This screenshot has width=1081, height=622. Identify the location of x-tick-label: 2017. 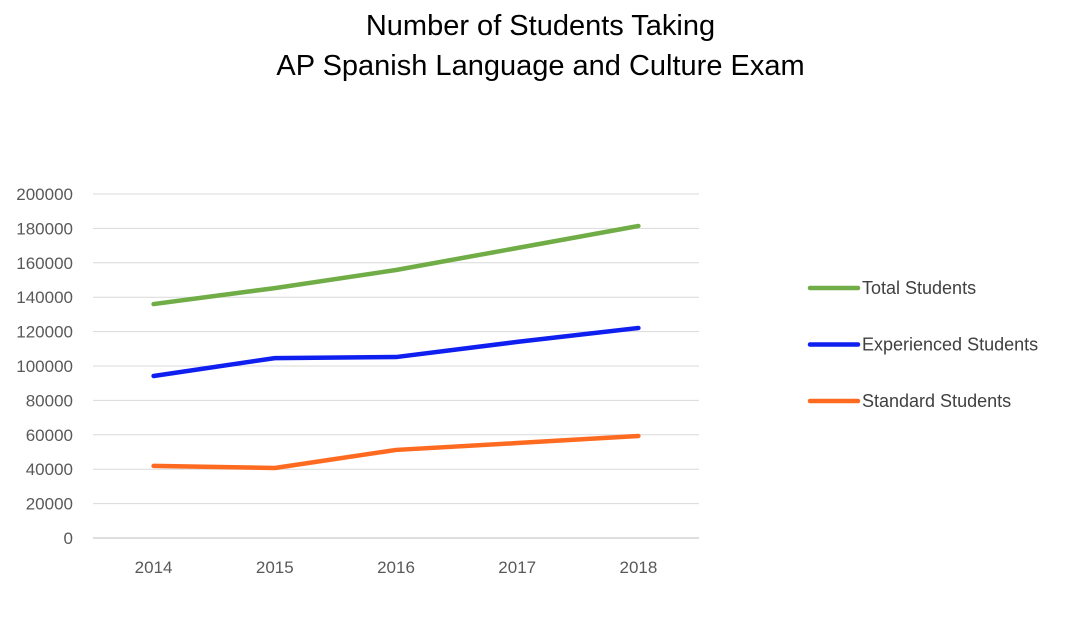
(517, 567).